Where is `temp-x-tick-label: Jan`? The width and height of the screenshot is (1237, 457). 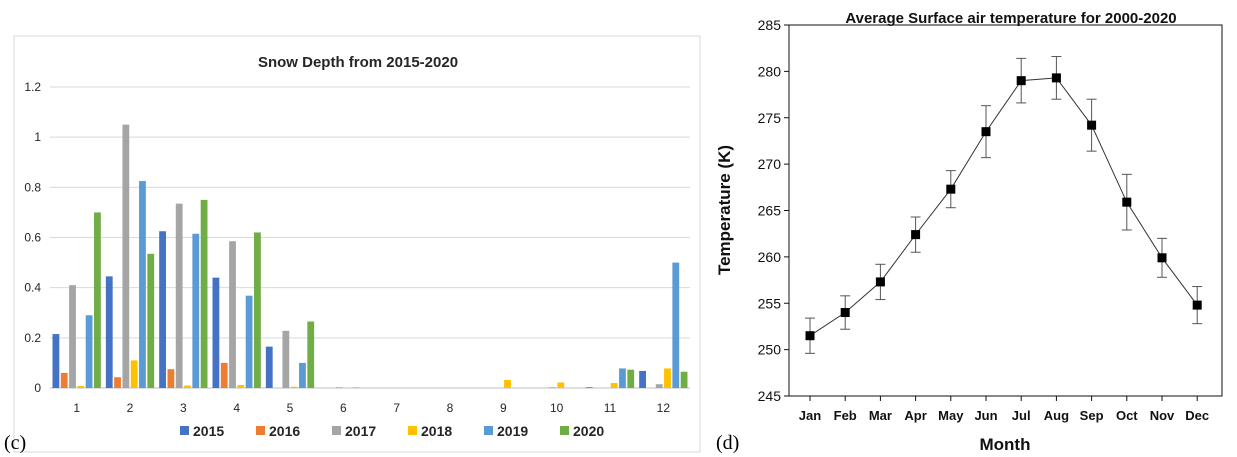
temp-x-tick-label: Jan is located at coordinates (810, 415).